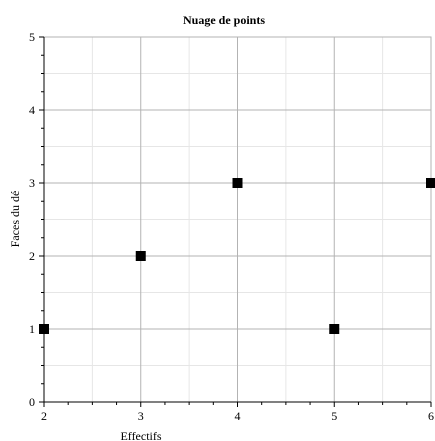 The width and height of the screenshot is (435, 441). Describe the element at coordinates (32, 402) in the screenshot. I see `y-tick-label: 0` at that location.